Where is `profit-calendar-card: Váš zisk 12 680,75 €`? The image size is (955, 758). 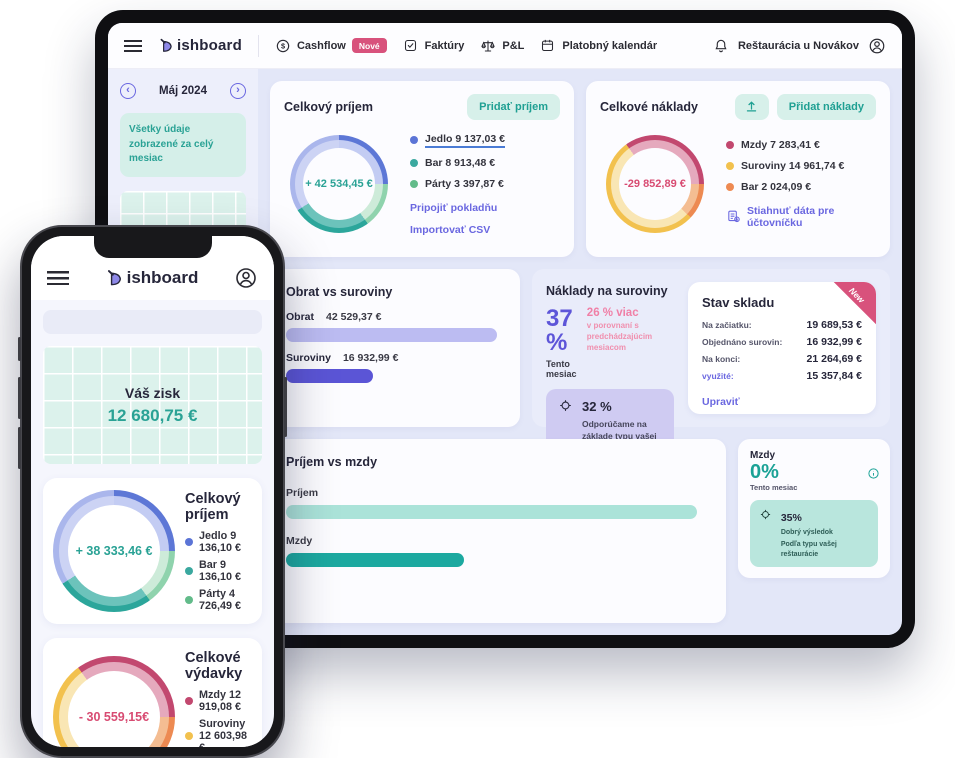
profit-calendar-card: Váš zisk 12 680,75 € is located at coordinates (152, 405).